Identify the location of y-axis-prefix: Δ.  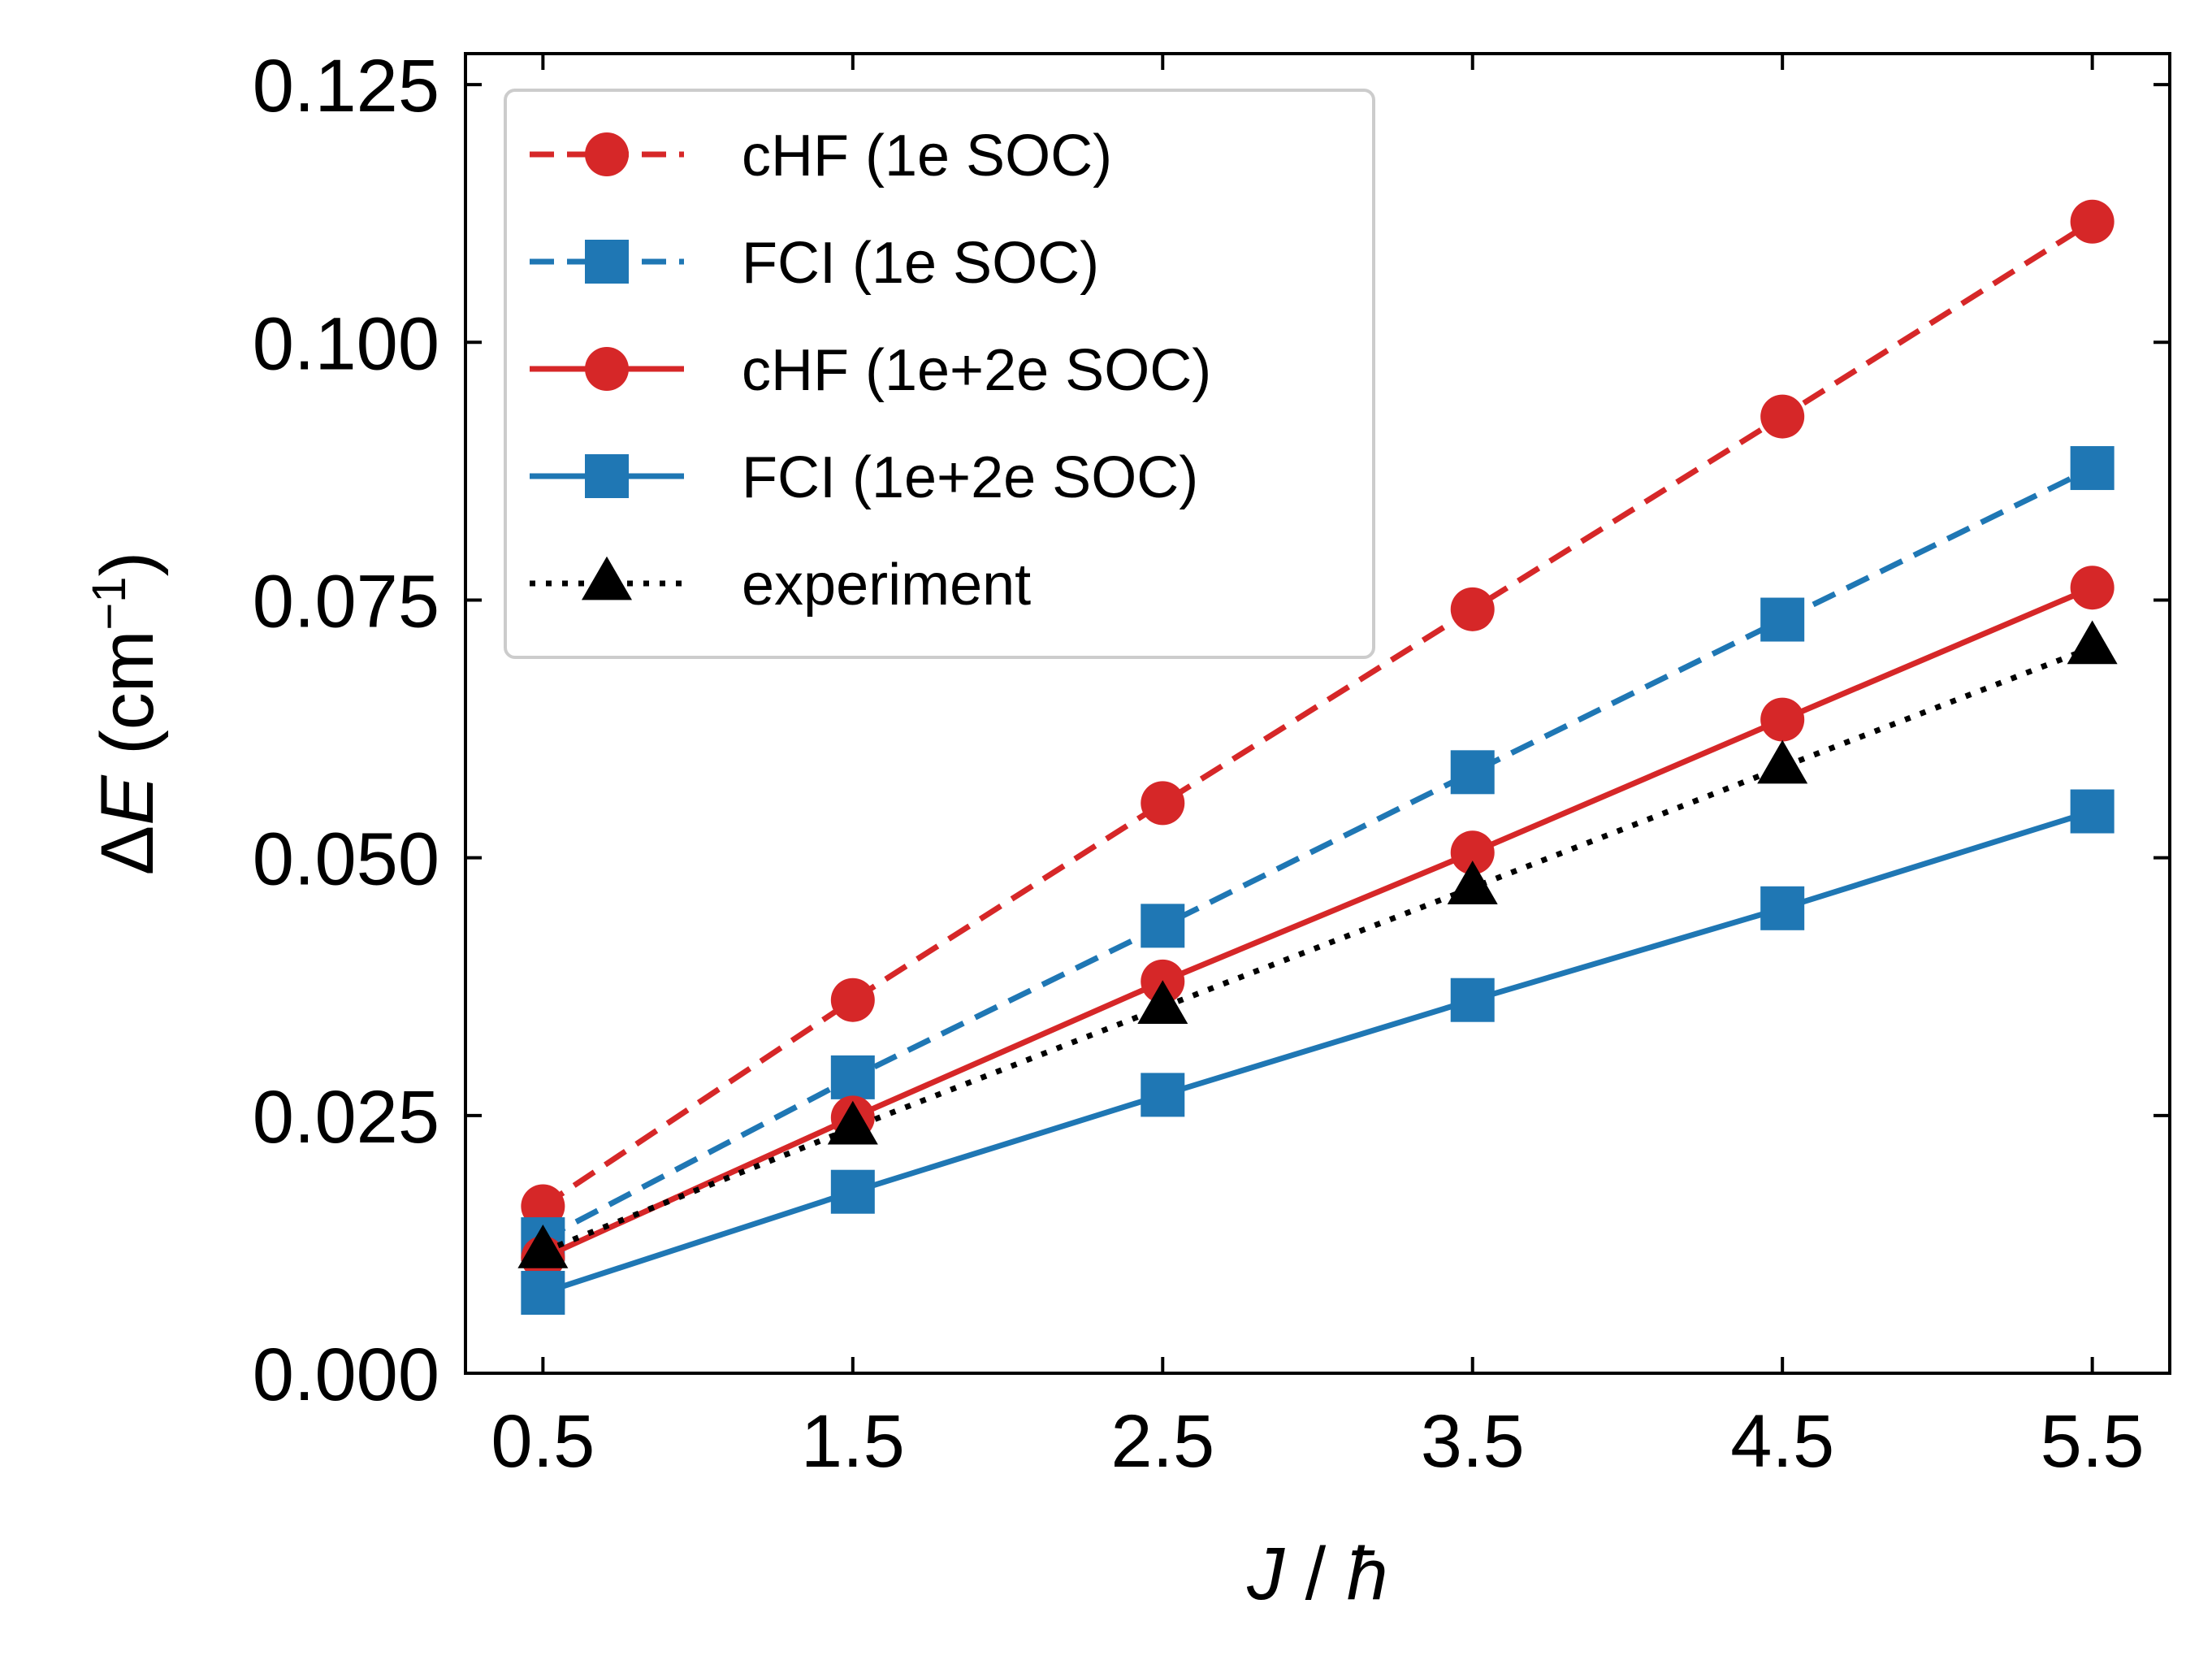
(127, 850).